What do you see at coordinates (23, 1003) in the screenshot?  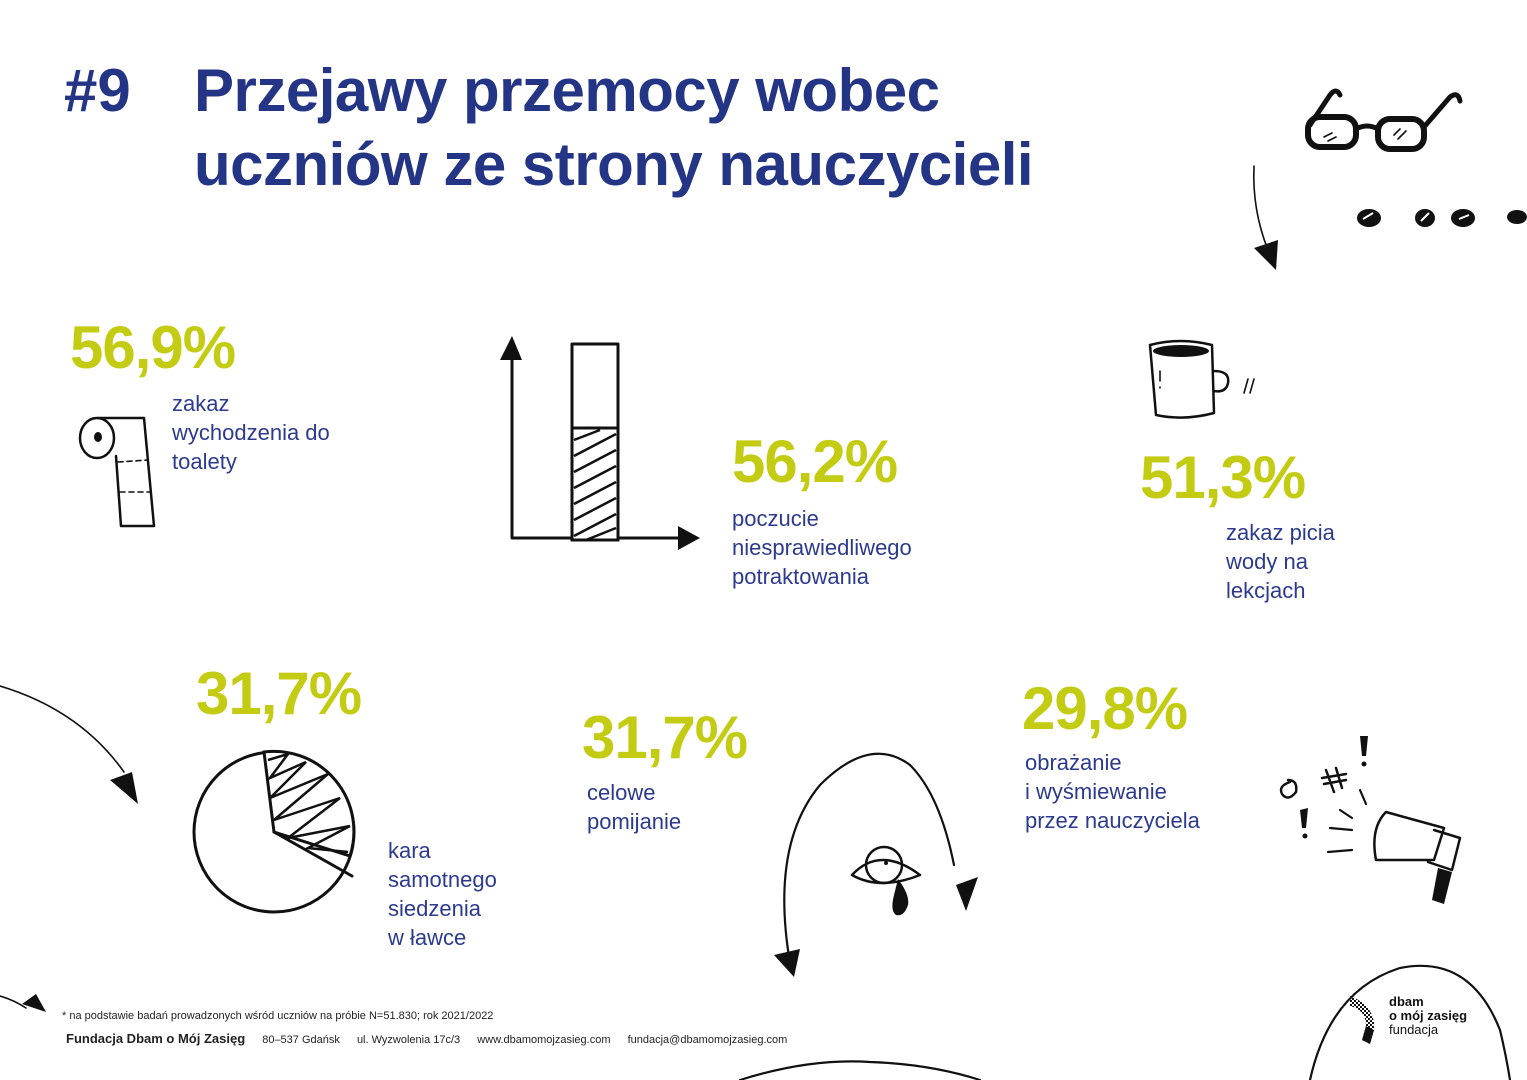 I see `arrow-small-icon` at bounding box center [23, 1003].